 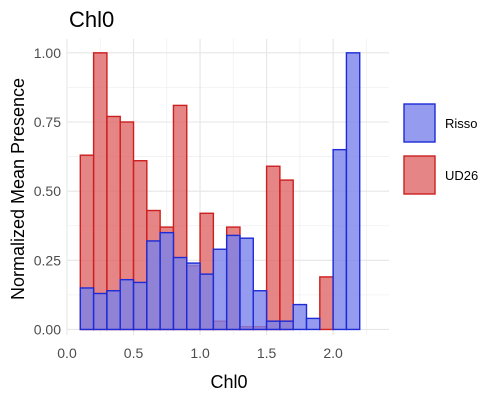 What do you see at coordinates (461, 123) in the screenshot?
I see `legend-label-risso: Risso` at bounding box center [461, 123].